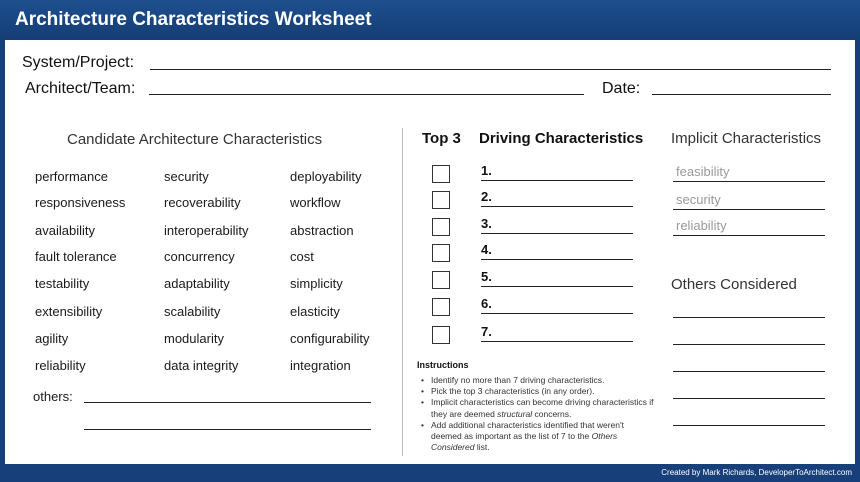 Image resolution: width=860 pixels, height=482 pixels. I want to click on candidate-item: data integrity, so click(201, 365).